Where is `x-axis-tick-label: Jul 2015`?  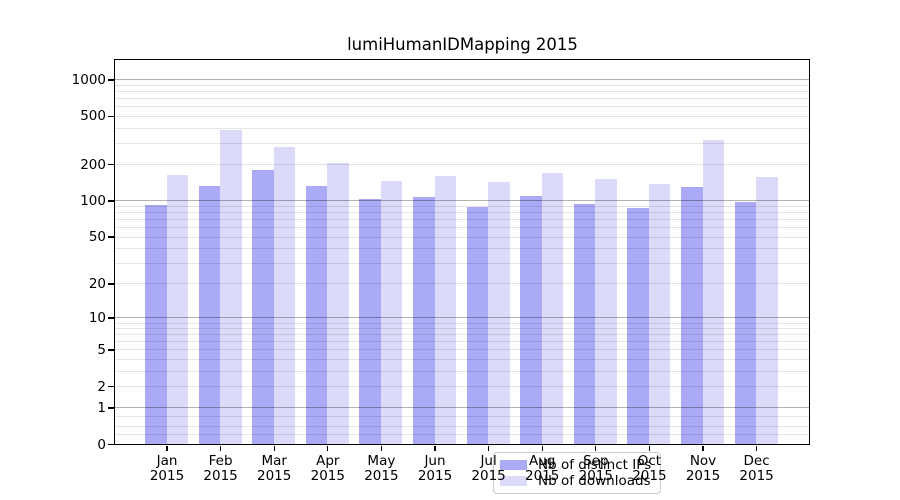
x-axis-tick-label: Jul 2015 is located at coordinates (489, 468).